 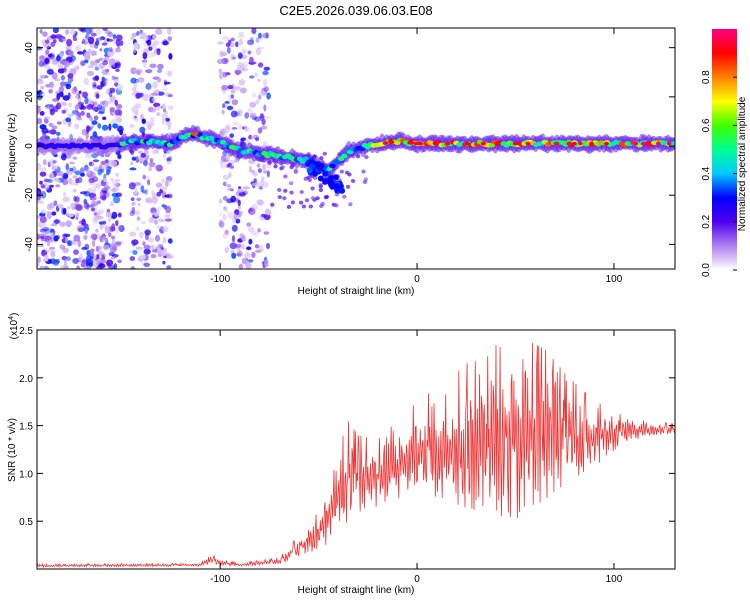 What do you see at coordinates (26, 331) in the screenshot?
I see `snr-ytick-label: 2.5` at bounding box center [26, 331].